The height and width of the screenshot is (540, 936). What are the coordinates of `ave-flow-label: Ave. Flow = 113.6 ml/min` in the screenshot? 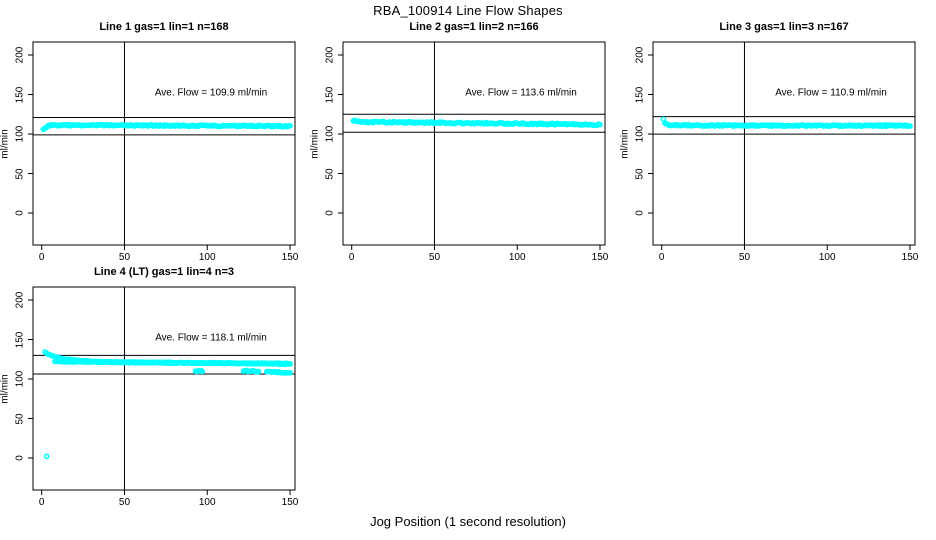 It's located at (521, 93).